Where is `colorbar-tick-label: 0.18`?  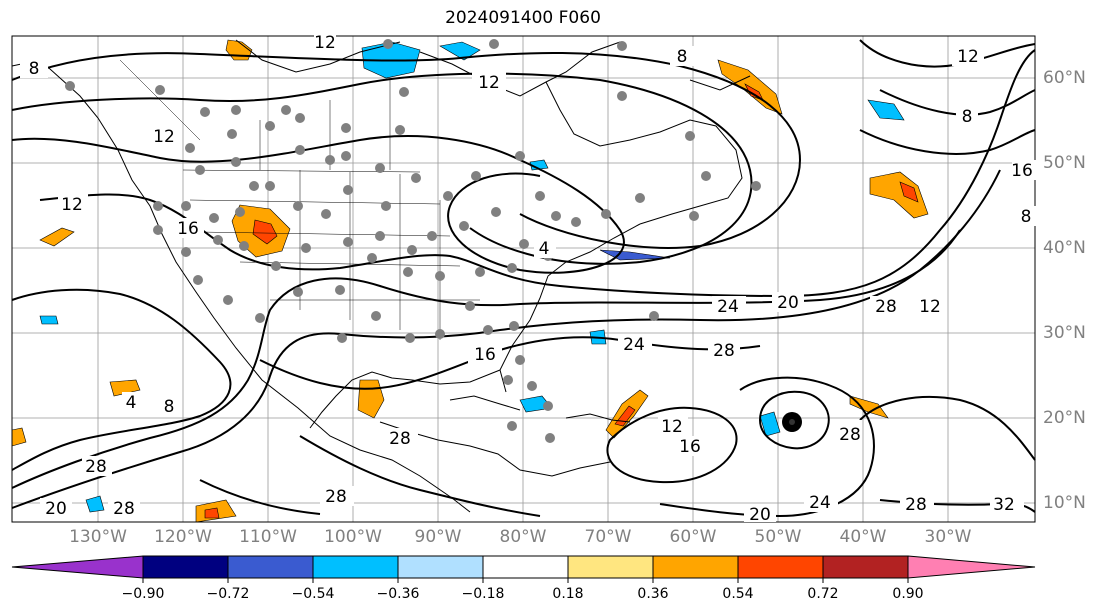
colorbar-tick-label: 0.18 is located at coordinates (568, 594).